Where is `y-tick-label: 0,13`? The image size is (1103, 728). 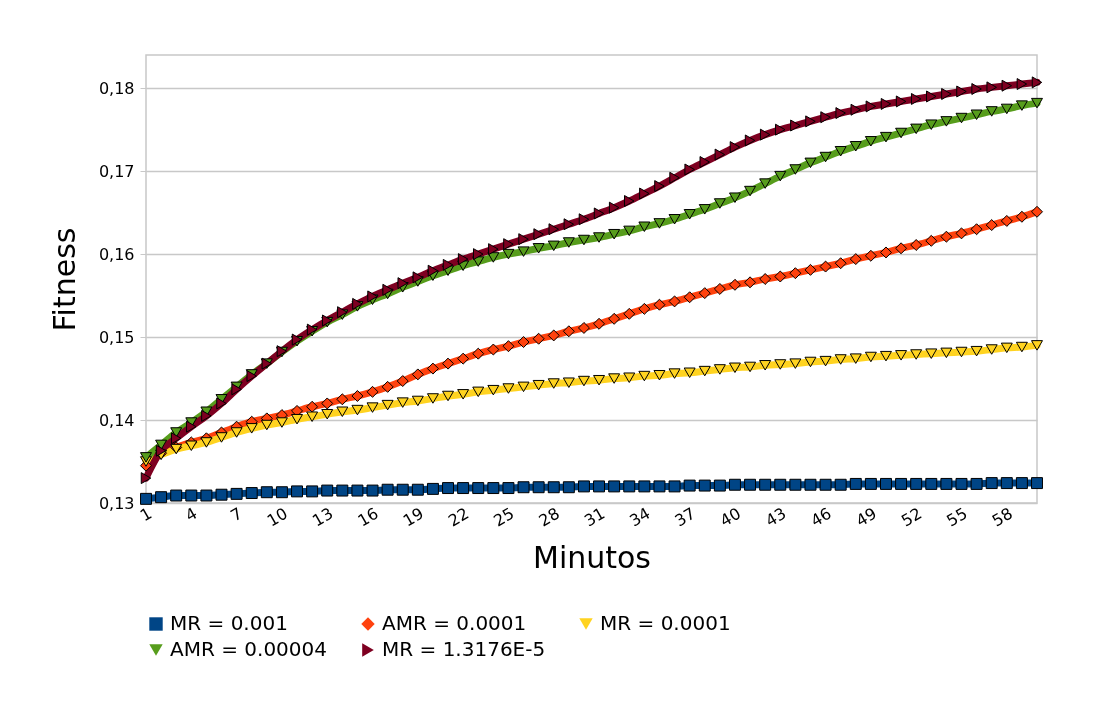
y-tick-label: 0,13 is located at coordinates (116, 503).